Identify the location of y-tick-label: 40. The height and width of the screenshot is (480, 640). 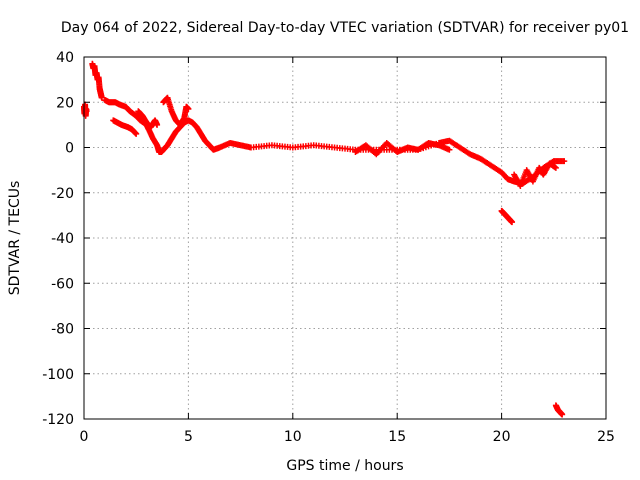
(65, 58).